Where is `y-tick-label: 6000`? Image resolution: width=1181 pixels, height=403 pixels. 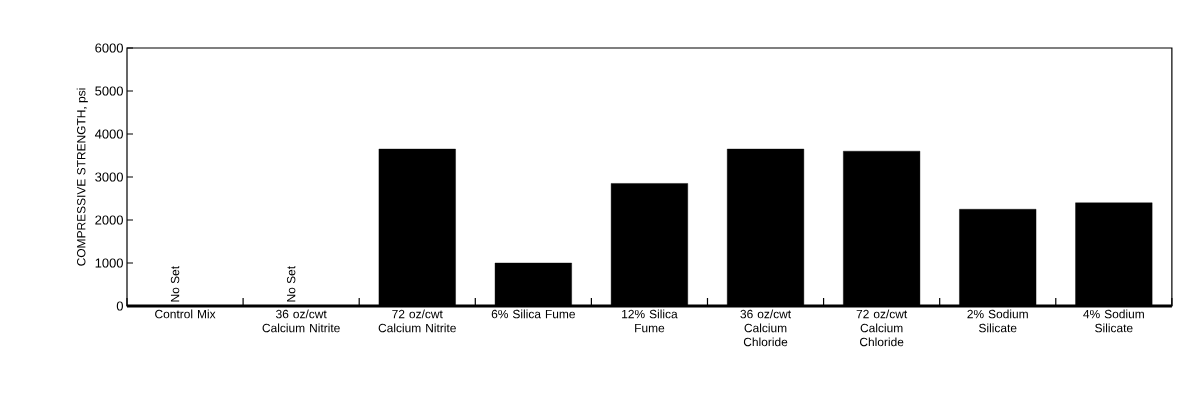
y-tick-label: 6000 is located at coordinates (109, 48).